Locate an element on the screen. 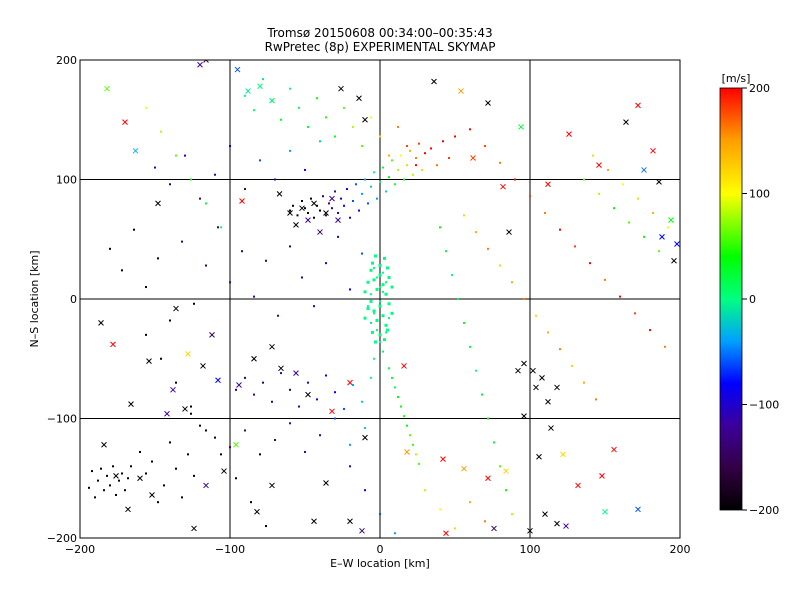  colorbar-tick-label: 0 is located at coordinates (752, 299).